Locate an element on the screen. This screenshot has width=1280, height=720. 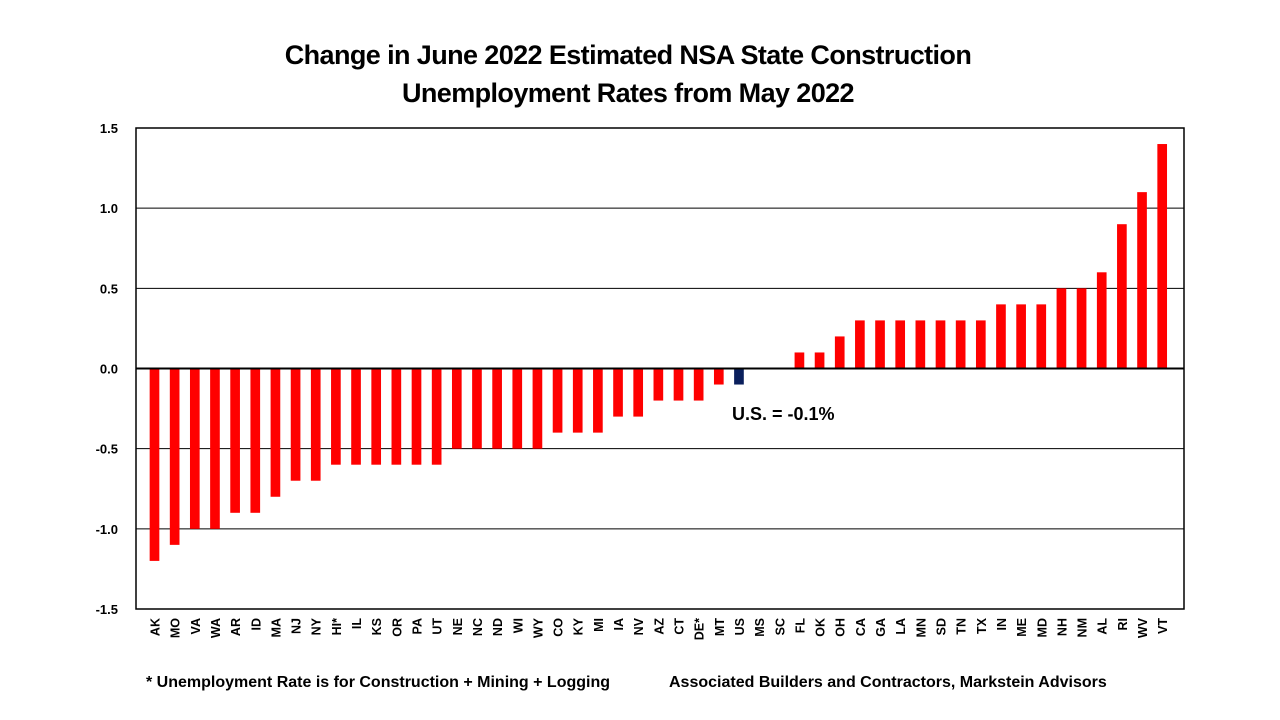
x-tick-label: TN is located at coordinates (962, 626).